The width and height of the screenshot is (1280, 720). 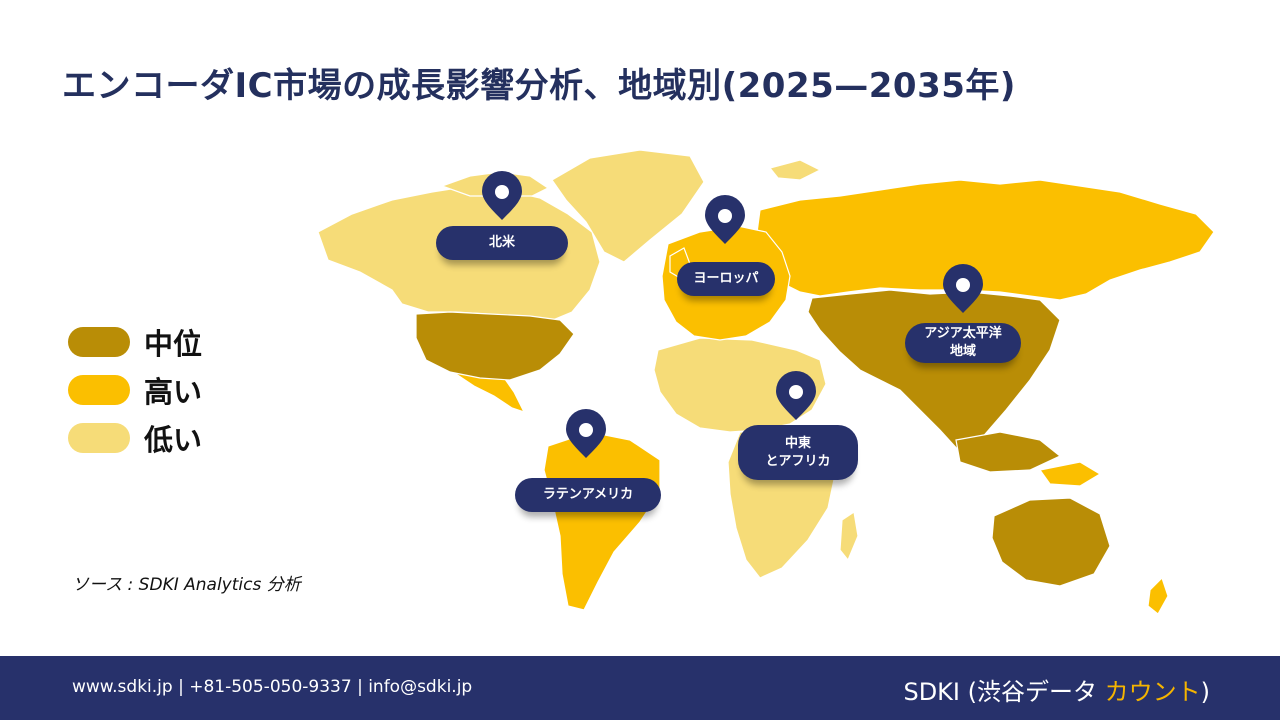 I want to click on legend-label: 中位, so click(x=173, y=344).